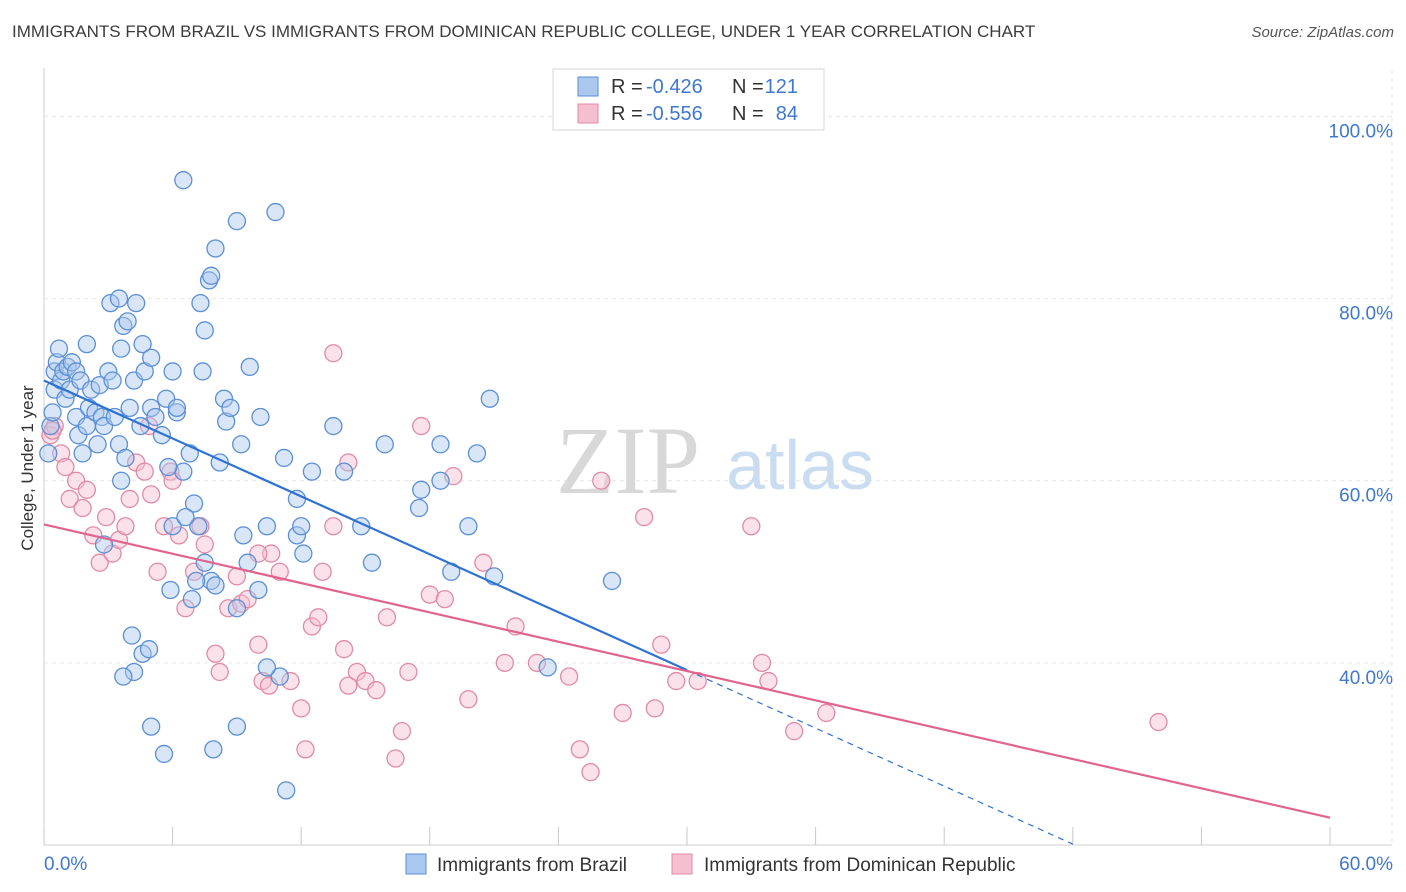 Image resolution: width=1406 pixels, height=892 pixels. Describe the element at coordinates (27, 468) in the screenshot. I see `y-axis-label: College, Under 1 year` at that location.